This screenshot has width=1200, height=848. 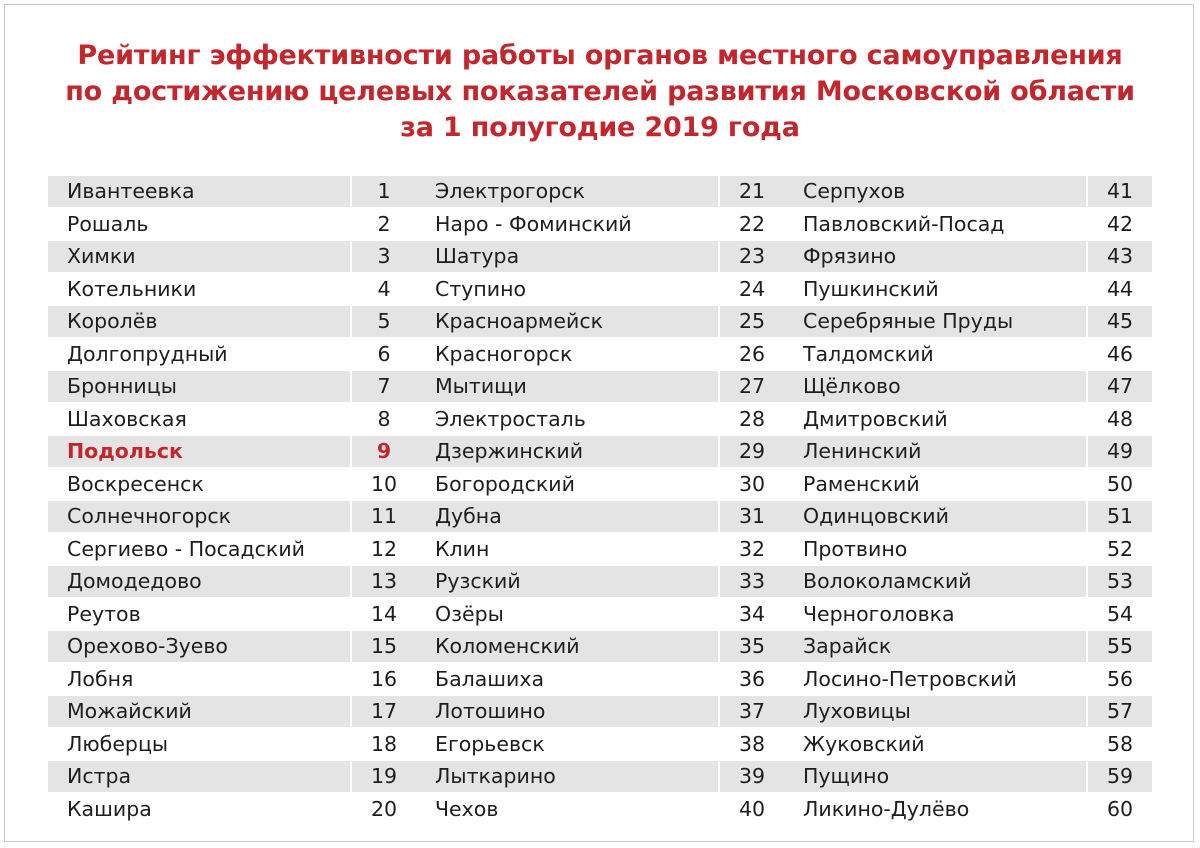 I want to click on table-row: Серпухов 41, so click(x=968, y=192).